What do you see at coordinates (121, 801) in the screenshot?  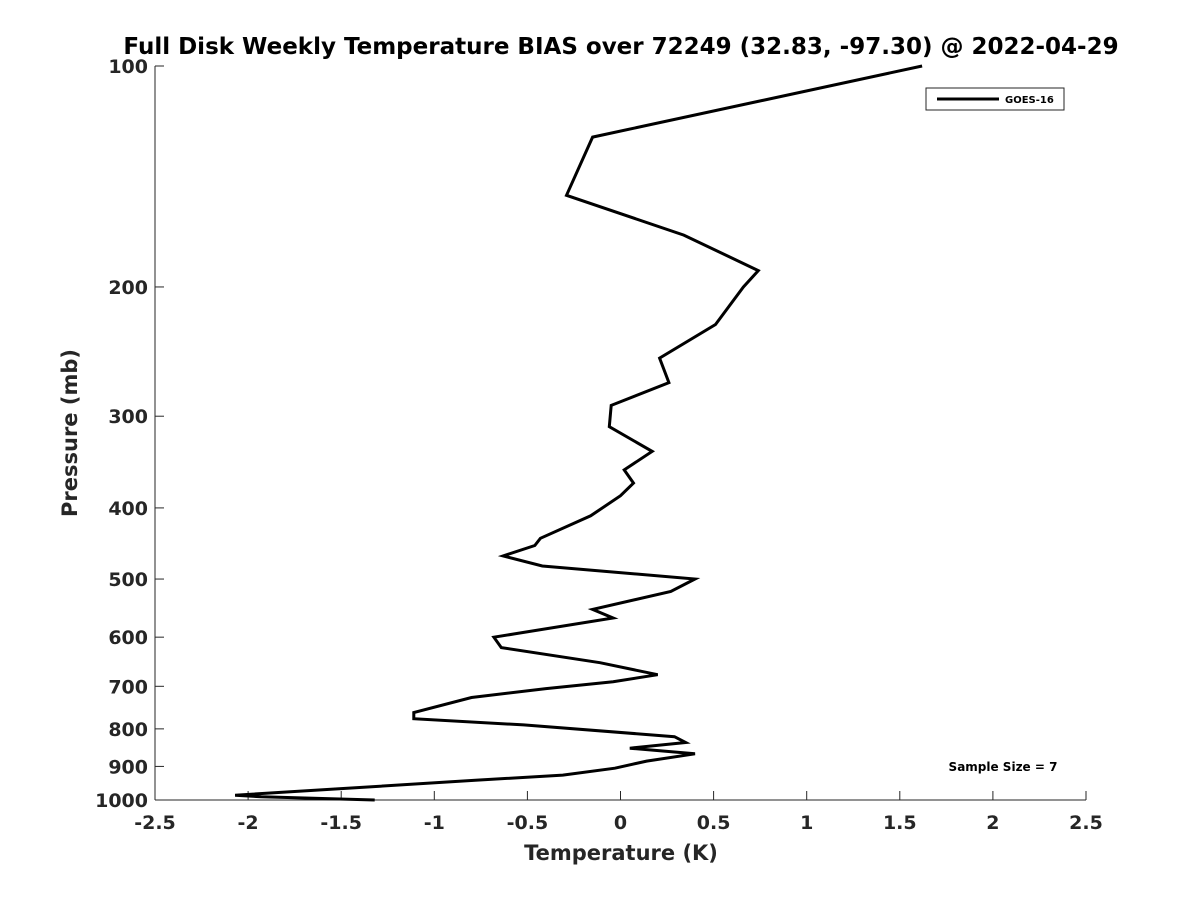 I see `y-tick-label: 1000` at bounding box center [121, 801].